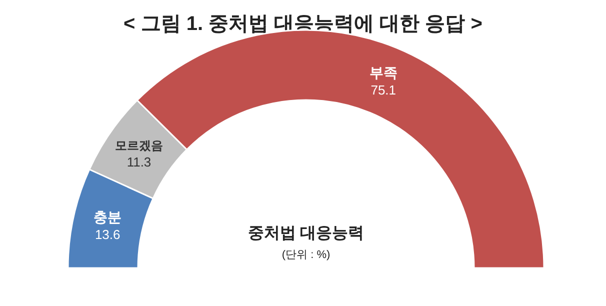 This screenshot has width=606, height=306. I want to click on slice-label: 부족, so click(383, 72).